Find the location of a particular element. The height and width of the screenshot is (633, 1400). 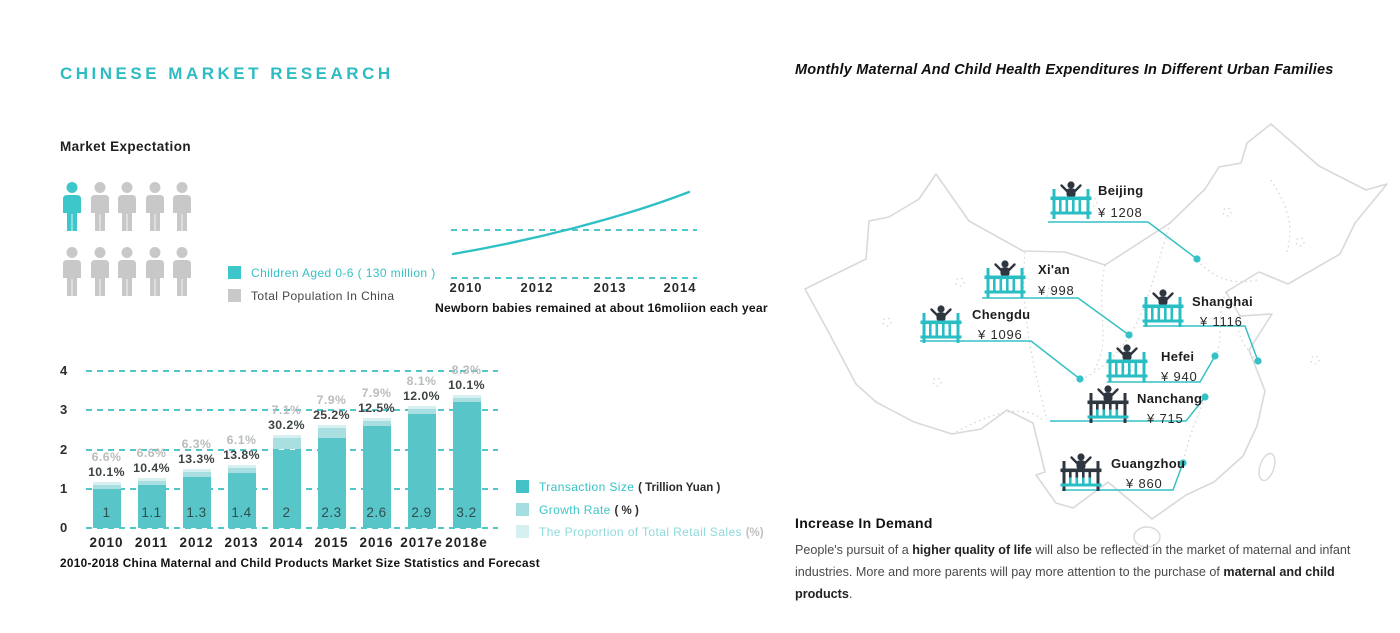

line-chart-x-tick: 2012 is located at coordinates (537, 287).